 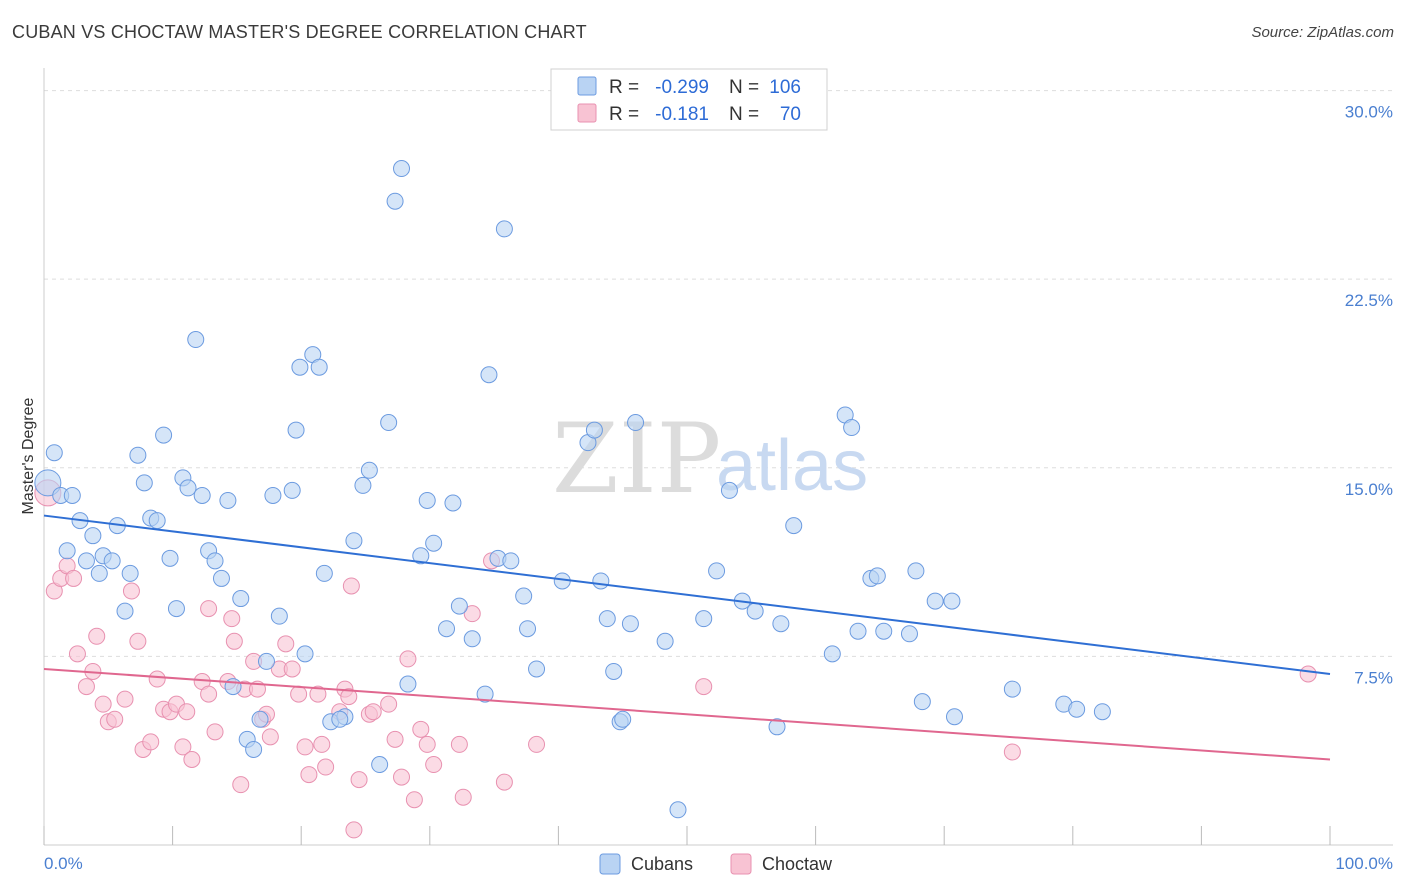 What do you see at coordinates (63, 863) in the screenshot?
I see `x-tick-min: 0.0%` at bounding box center [63, 863].